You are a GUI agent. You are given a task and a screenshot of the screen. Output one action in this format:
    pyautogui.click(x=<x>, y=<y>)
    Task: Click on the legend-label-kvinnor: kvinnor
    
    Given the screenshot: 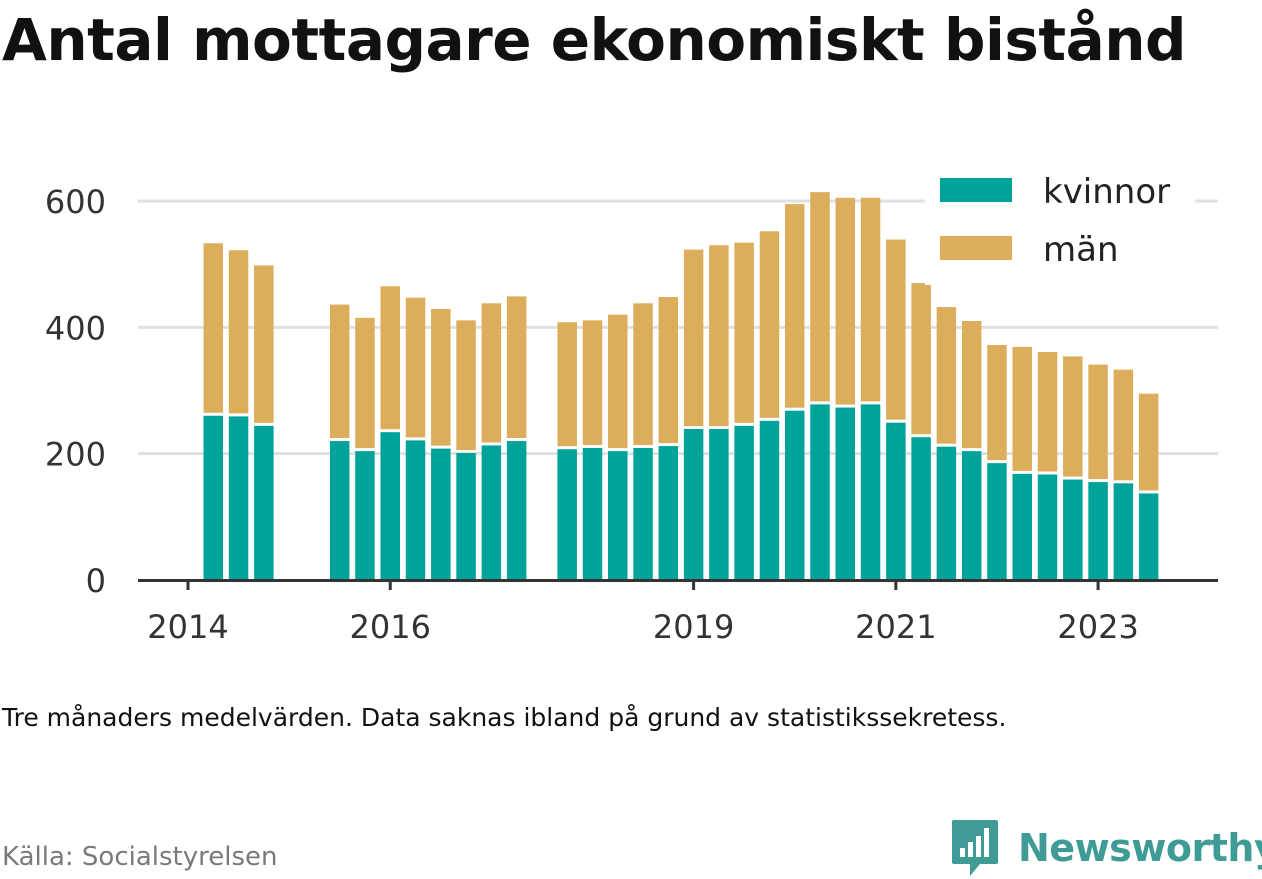 What is the action you would take?
    pyautogui.click(x=1106, y=192)
    